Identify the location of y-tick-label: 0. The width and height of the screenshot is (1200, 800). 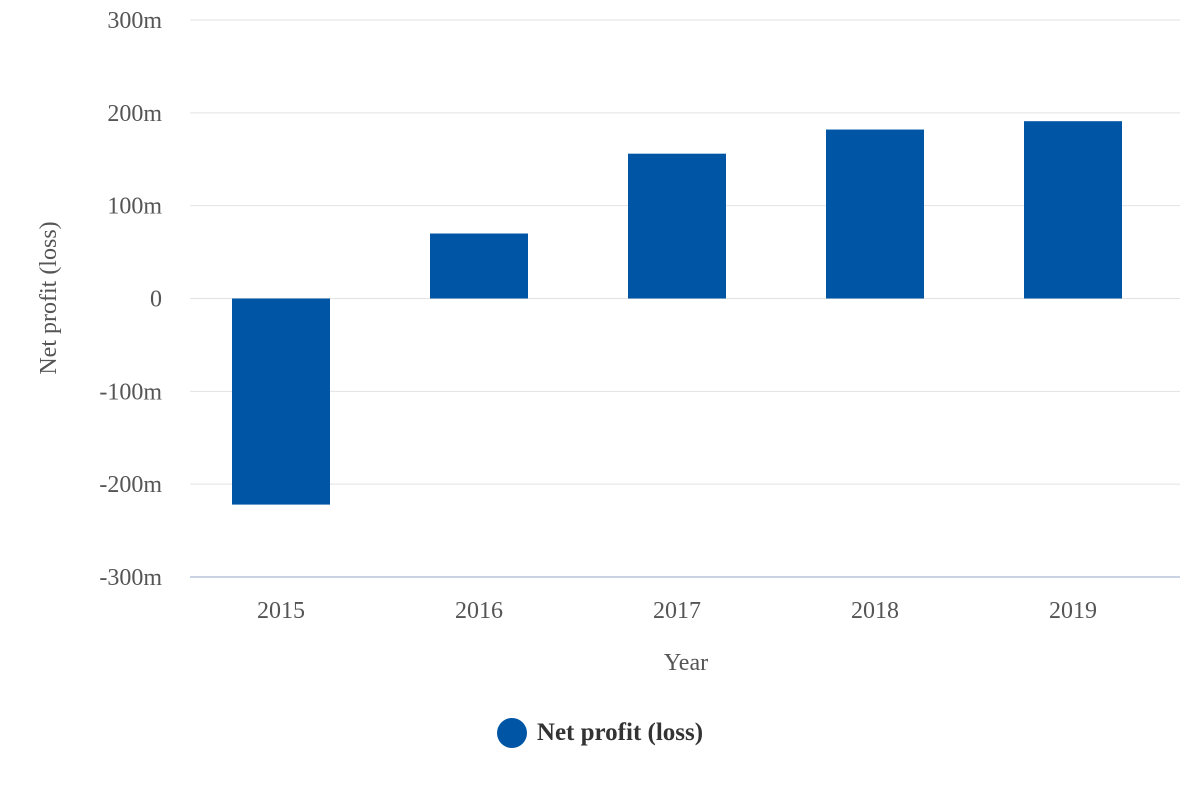
(156, 300).